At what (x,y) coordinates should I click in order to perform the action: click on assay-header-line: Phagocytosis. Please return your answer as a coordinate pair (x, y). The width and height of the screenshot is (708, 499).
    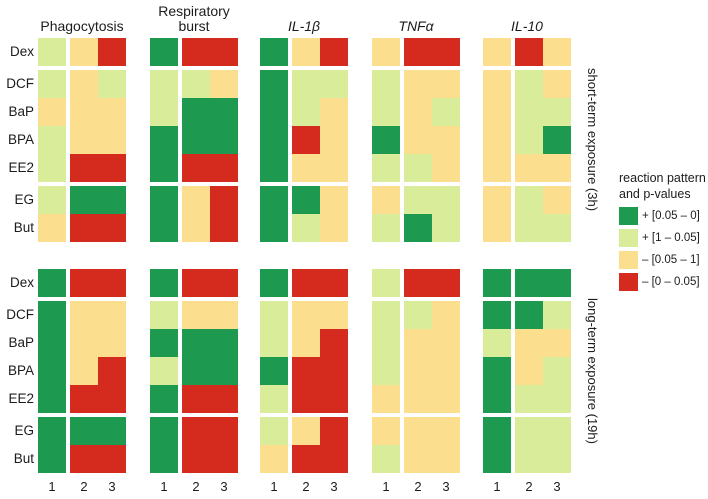
    Looking at the image, I should click on (82, 26).